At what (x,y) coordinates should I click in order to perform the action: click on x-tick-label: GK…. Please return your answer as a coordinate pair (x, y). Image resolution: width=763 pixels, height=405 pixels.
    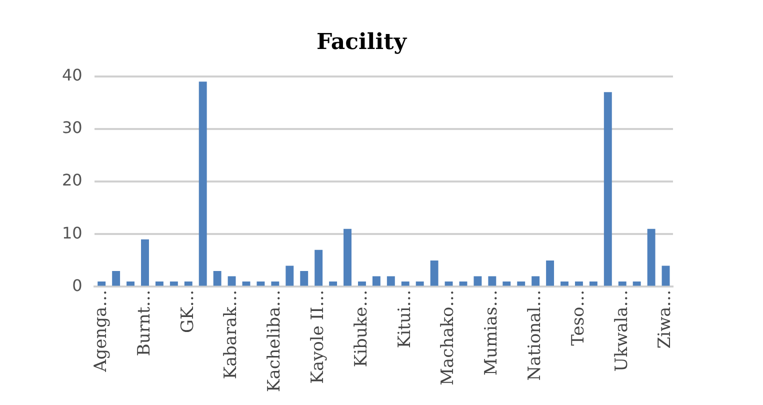
    Looking at the image, I should click on (188, 312).